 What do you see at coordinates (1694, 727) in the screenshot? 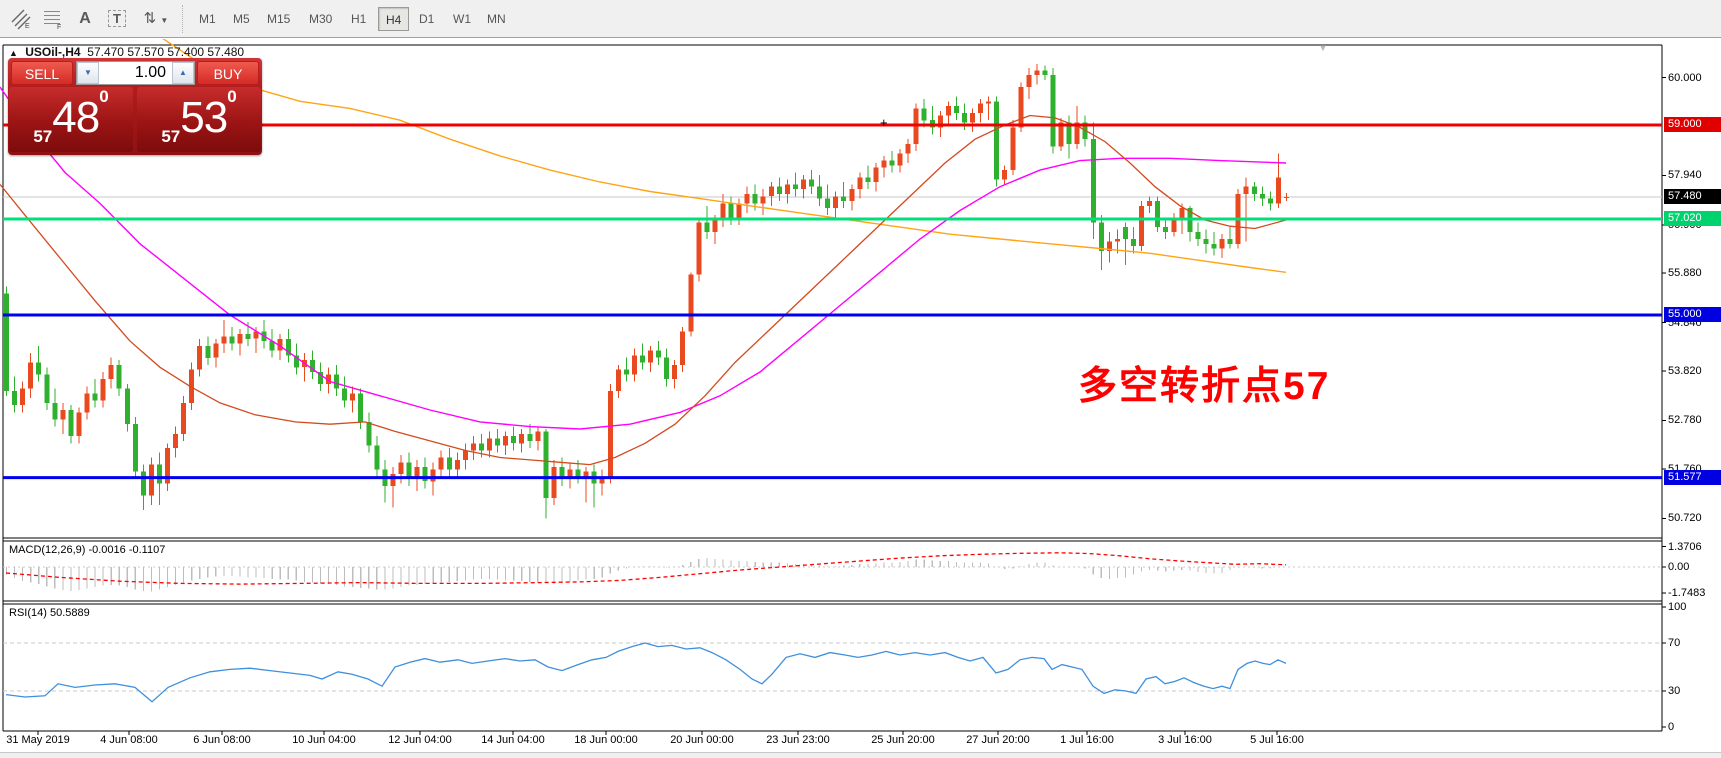
I see `rsi-tick-0: 0` at bounding box center [1694, 727].